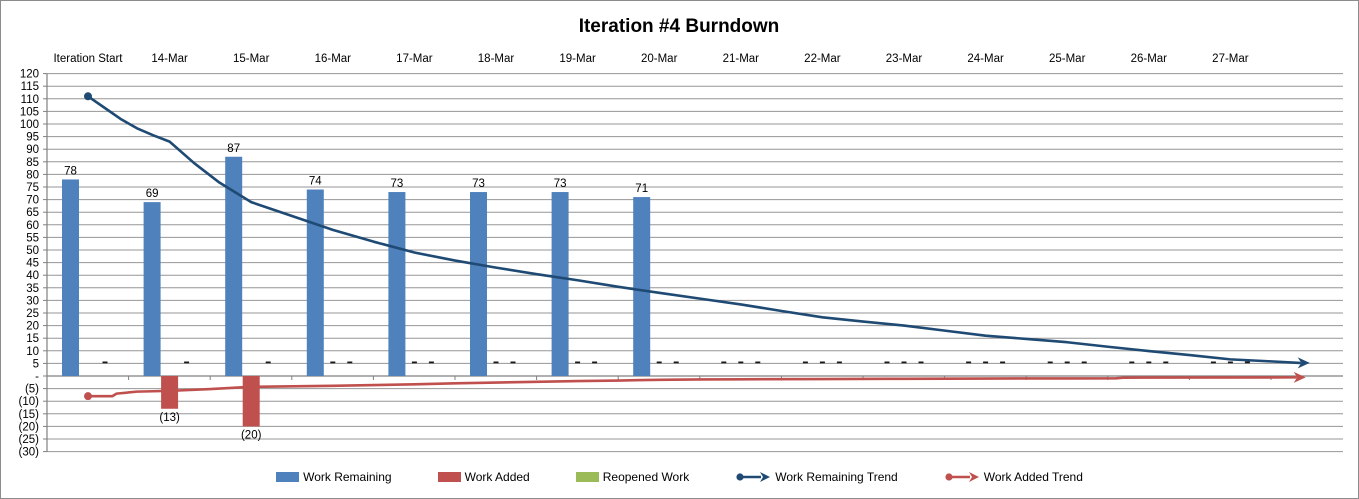 The image size is (1359, 499). What do you see at coordinates (37, 377) in the screenshot?
I see `y-axis-tick-label: -` at bounding box center [37, 377].